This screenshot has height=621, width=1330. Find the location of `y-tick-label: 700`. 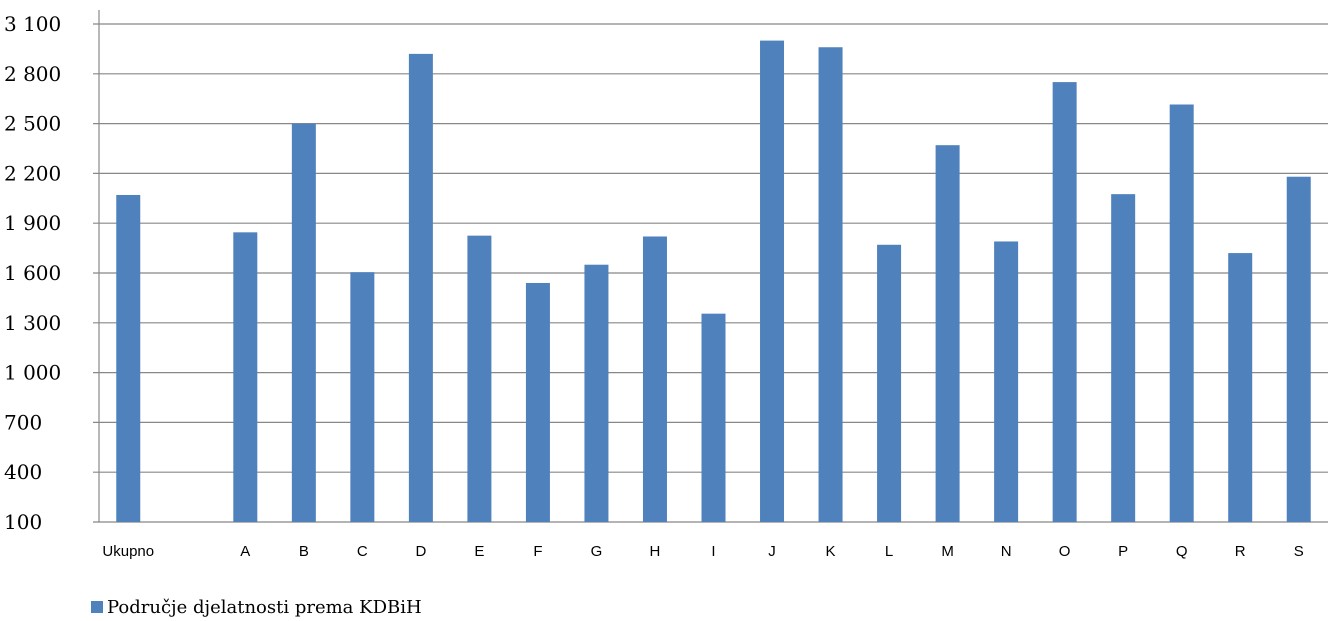

y-tick-label: 700 is located at coordinates (23, 422).